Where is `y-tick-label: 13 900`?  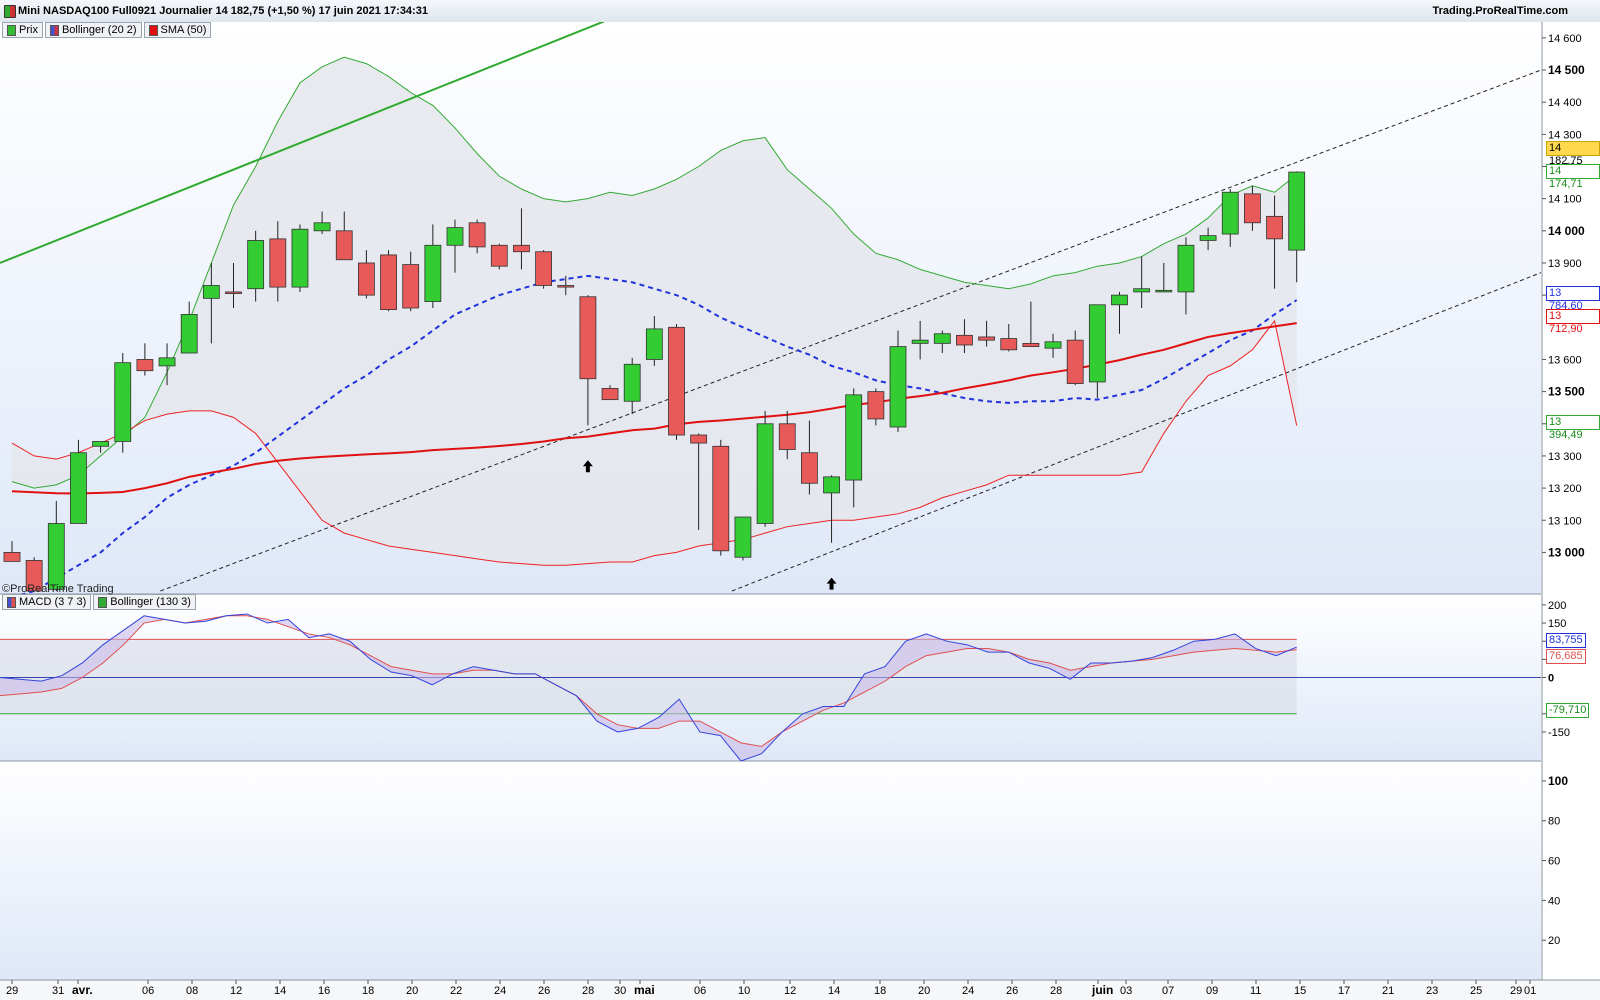
y-tick-label: 13 900 is located at coordinates (1565, 264).